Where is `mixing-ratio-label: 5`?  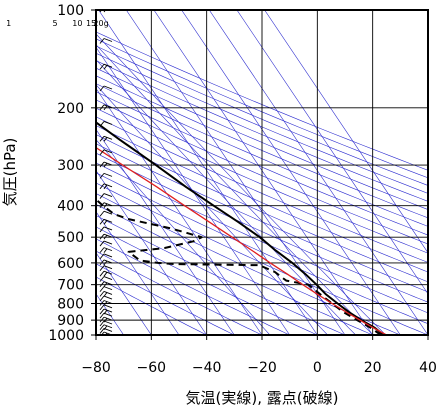
mixing-ratio-label: 5 is located at coordinates (55, 23).